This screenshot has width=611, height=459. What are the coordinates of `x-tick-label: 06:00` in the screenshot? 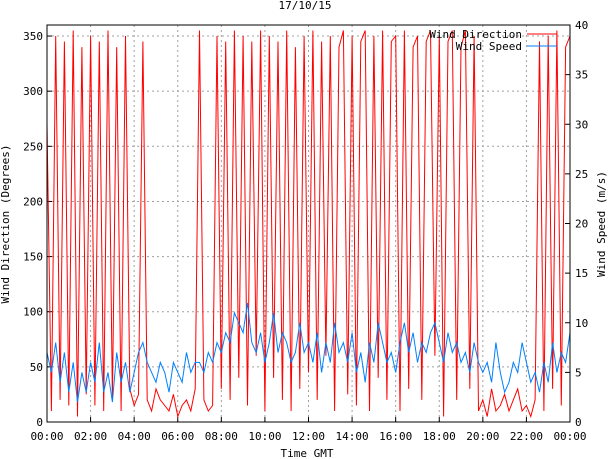 It's located at (177, 436).